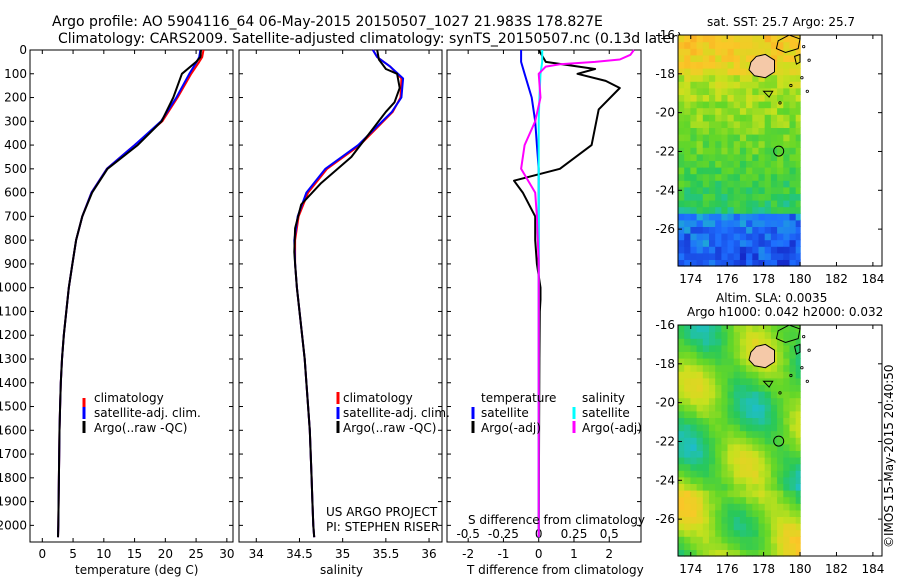  I want to click on depth-tick-label: 1900, so click(13, 502).